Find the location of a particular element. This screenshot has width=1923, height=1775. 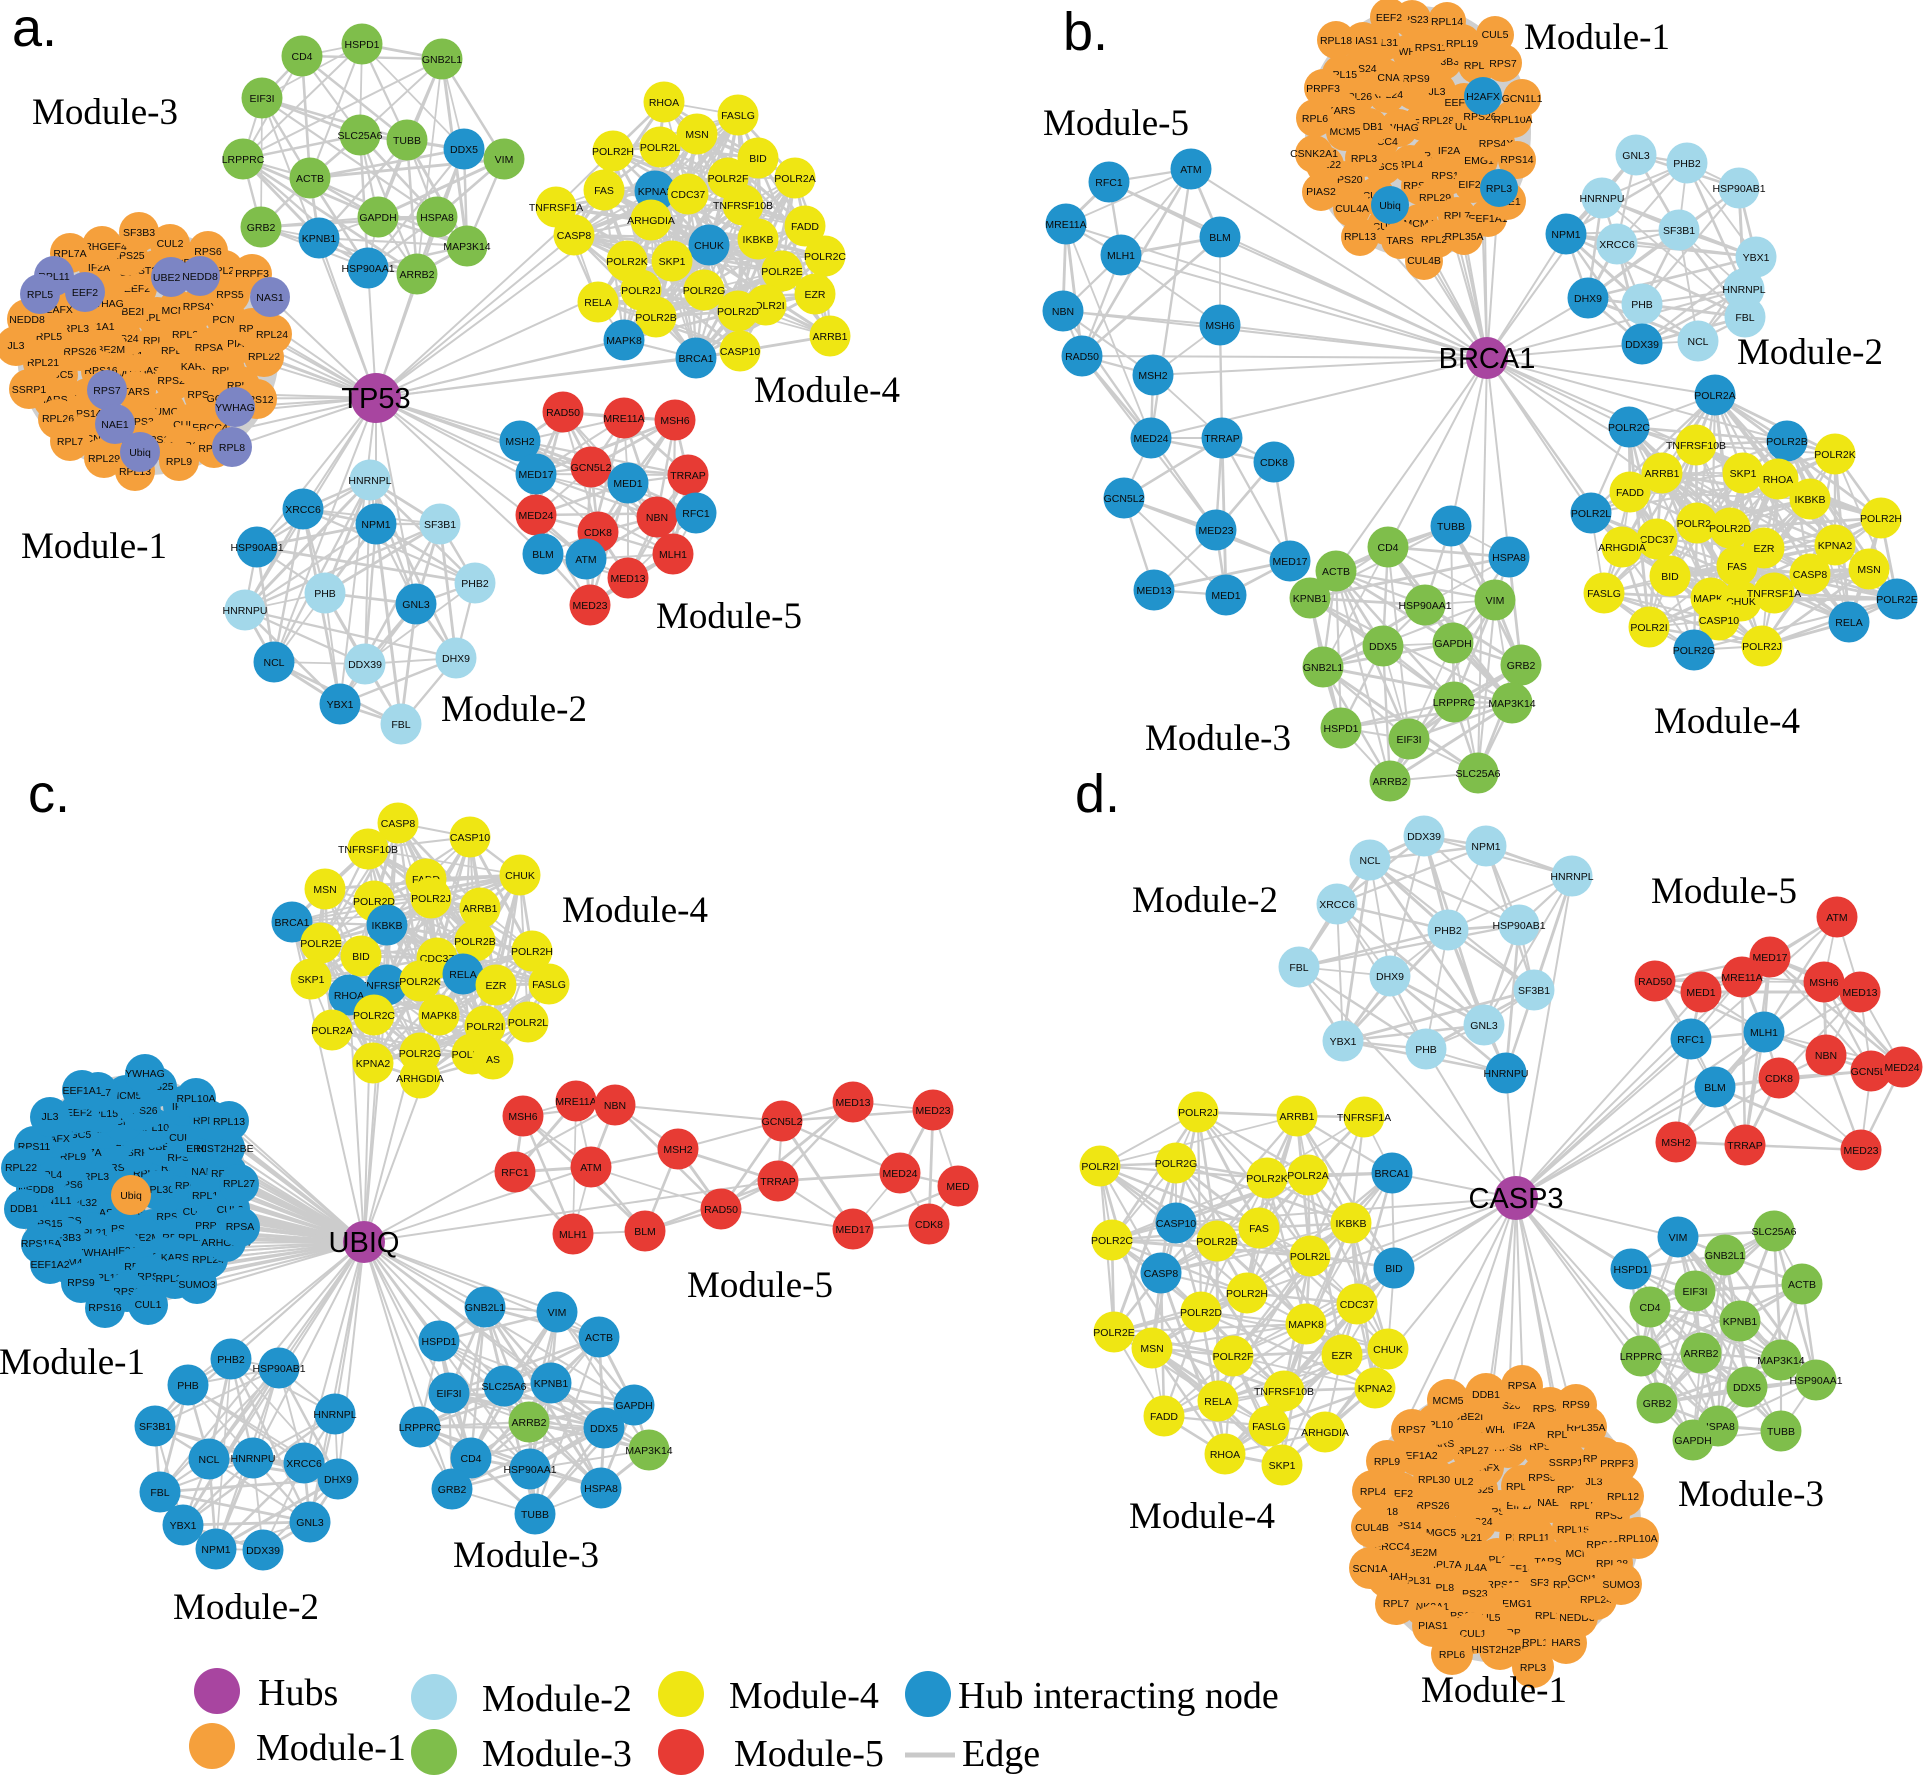

svg-text: MAPK8 is located at coordinates (624, 341).